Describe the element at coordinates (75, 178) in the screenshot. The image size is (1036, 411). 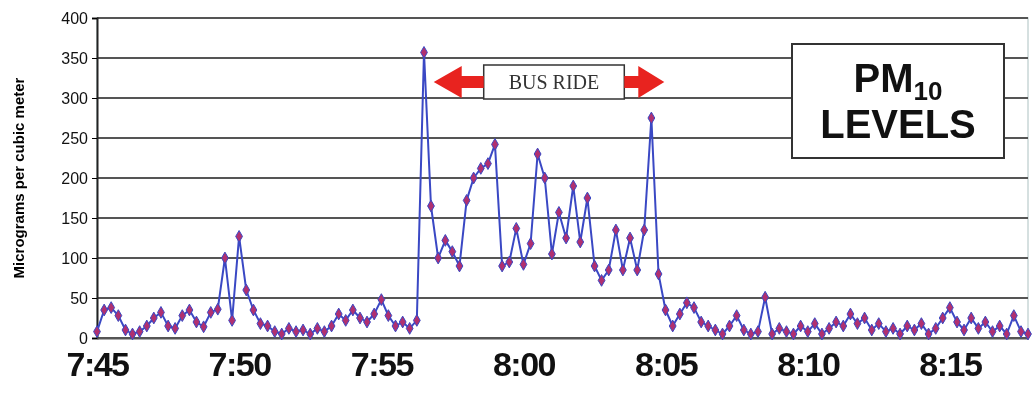
I see `y-tick-label: 200` at that location.